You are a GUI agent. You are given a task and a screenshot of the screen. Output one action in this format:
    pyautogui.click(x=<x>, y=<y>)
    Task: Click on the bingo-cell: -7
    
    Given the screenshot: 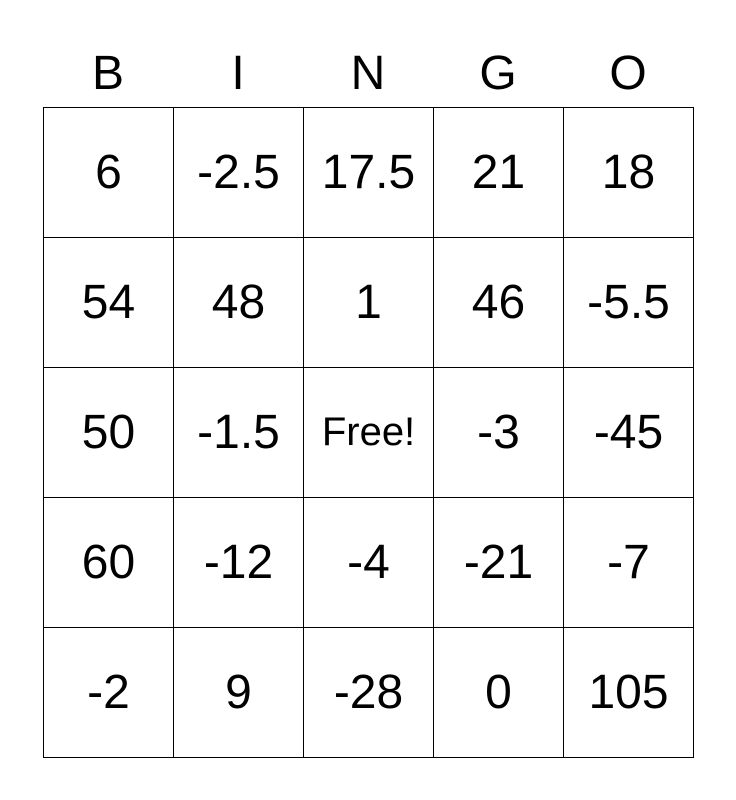 What is the action you would take?
    pyautogui.click(x=628, y=562)
    